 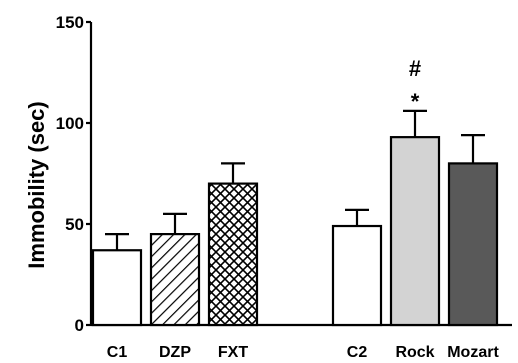 I want to click on category-label-fxt: FXT, so click(x=233, y=352).